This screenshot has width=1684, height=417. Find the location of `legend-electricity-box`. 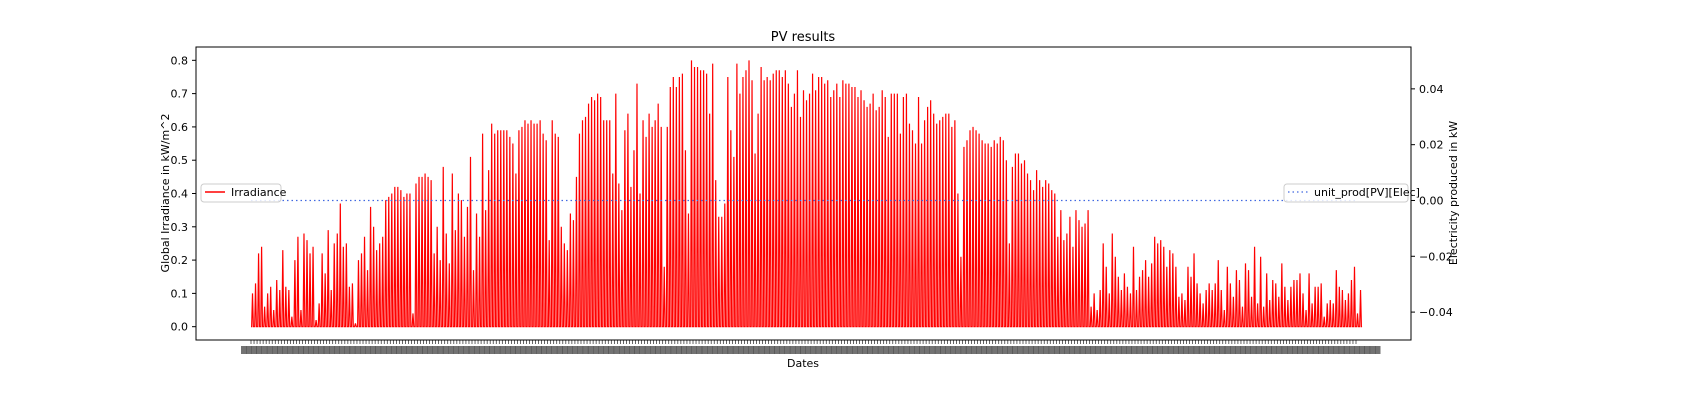

legend-electricity-box is located at coordinates (1346, 193).